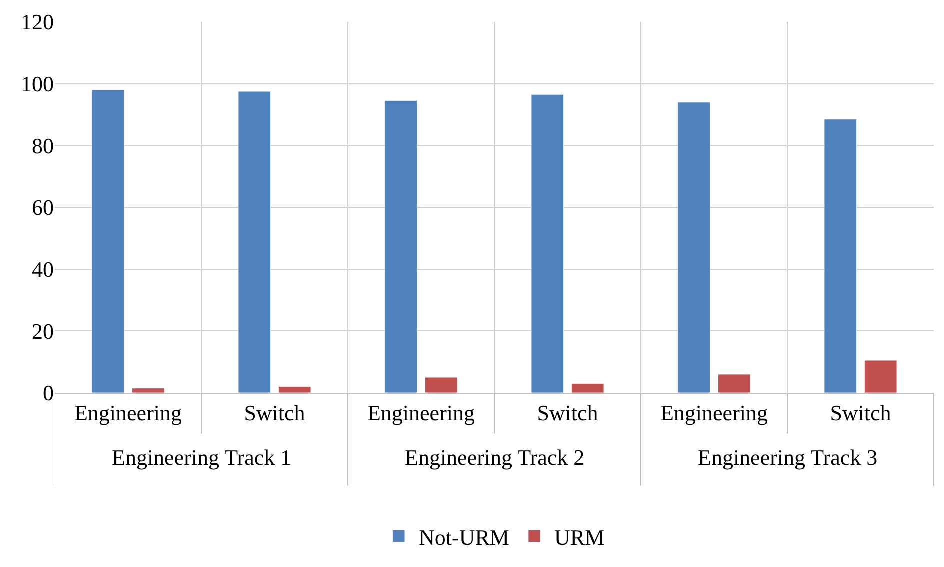 This screenshot has width=944, height=567. I want to click on y-tick-label: 20, so click(43, 331).